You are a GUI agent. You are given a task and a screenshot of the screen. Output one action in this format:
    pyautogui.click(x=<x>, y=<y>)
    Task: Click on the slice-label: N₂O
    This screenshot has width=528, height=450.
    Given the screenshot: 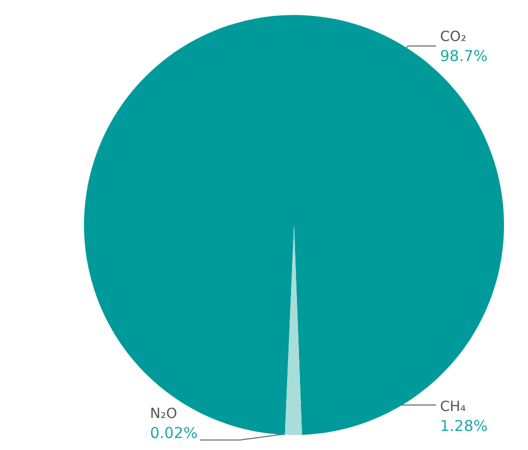 What is the action you would take?
    pyautogui.click(x=164, y=414)
    